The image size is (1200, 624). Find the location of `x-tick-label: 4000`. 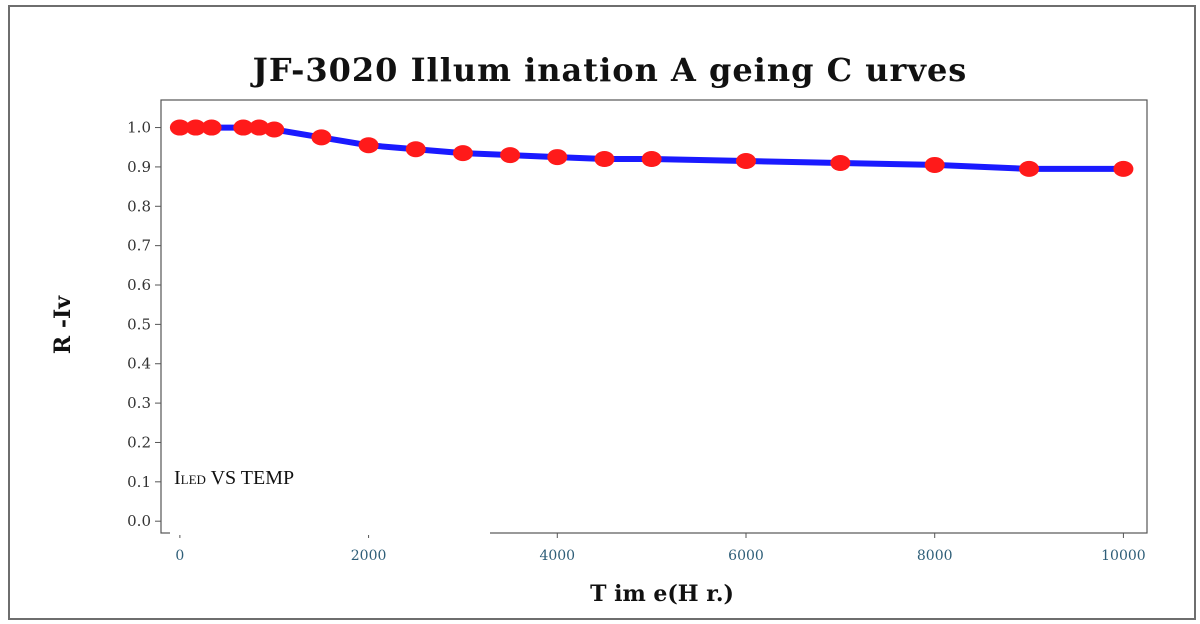

x-tick-label: 4000 is located at coordinates (557, 556).